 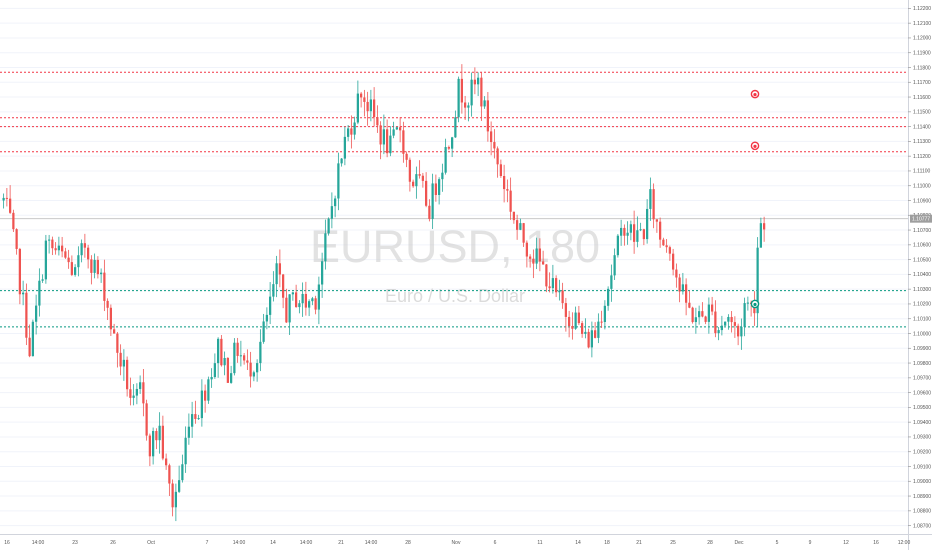 I want to click on green-alert-marker, so click(x=755, y=304).